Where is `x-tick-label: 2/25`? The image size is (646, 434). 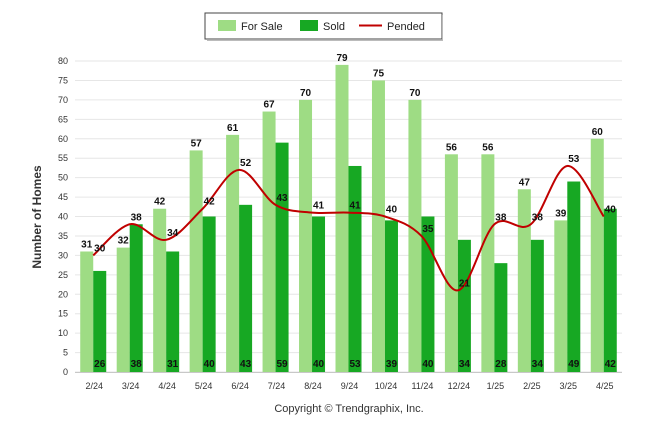 x-tick-label: 2/25 is located at coordinates (532, 386).